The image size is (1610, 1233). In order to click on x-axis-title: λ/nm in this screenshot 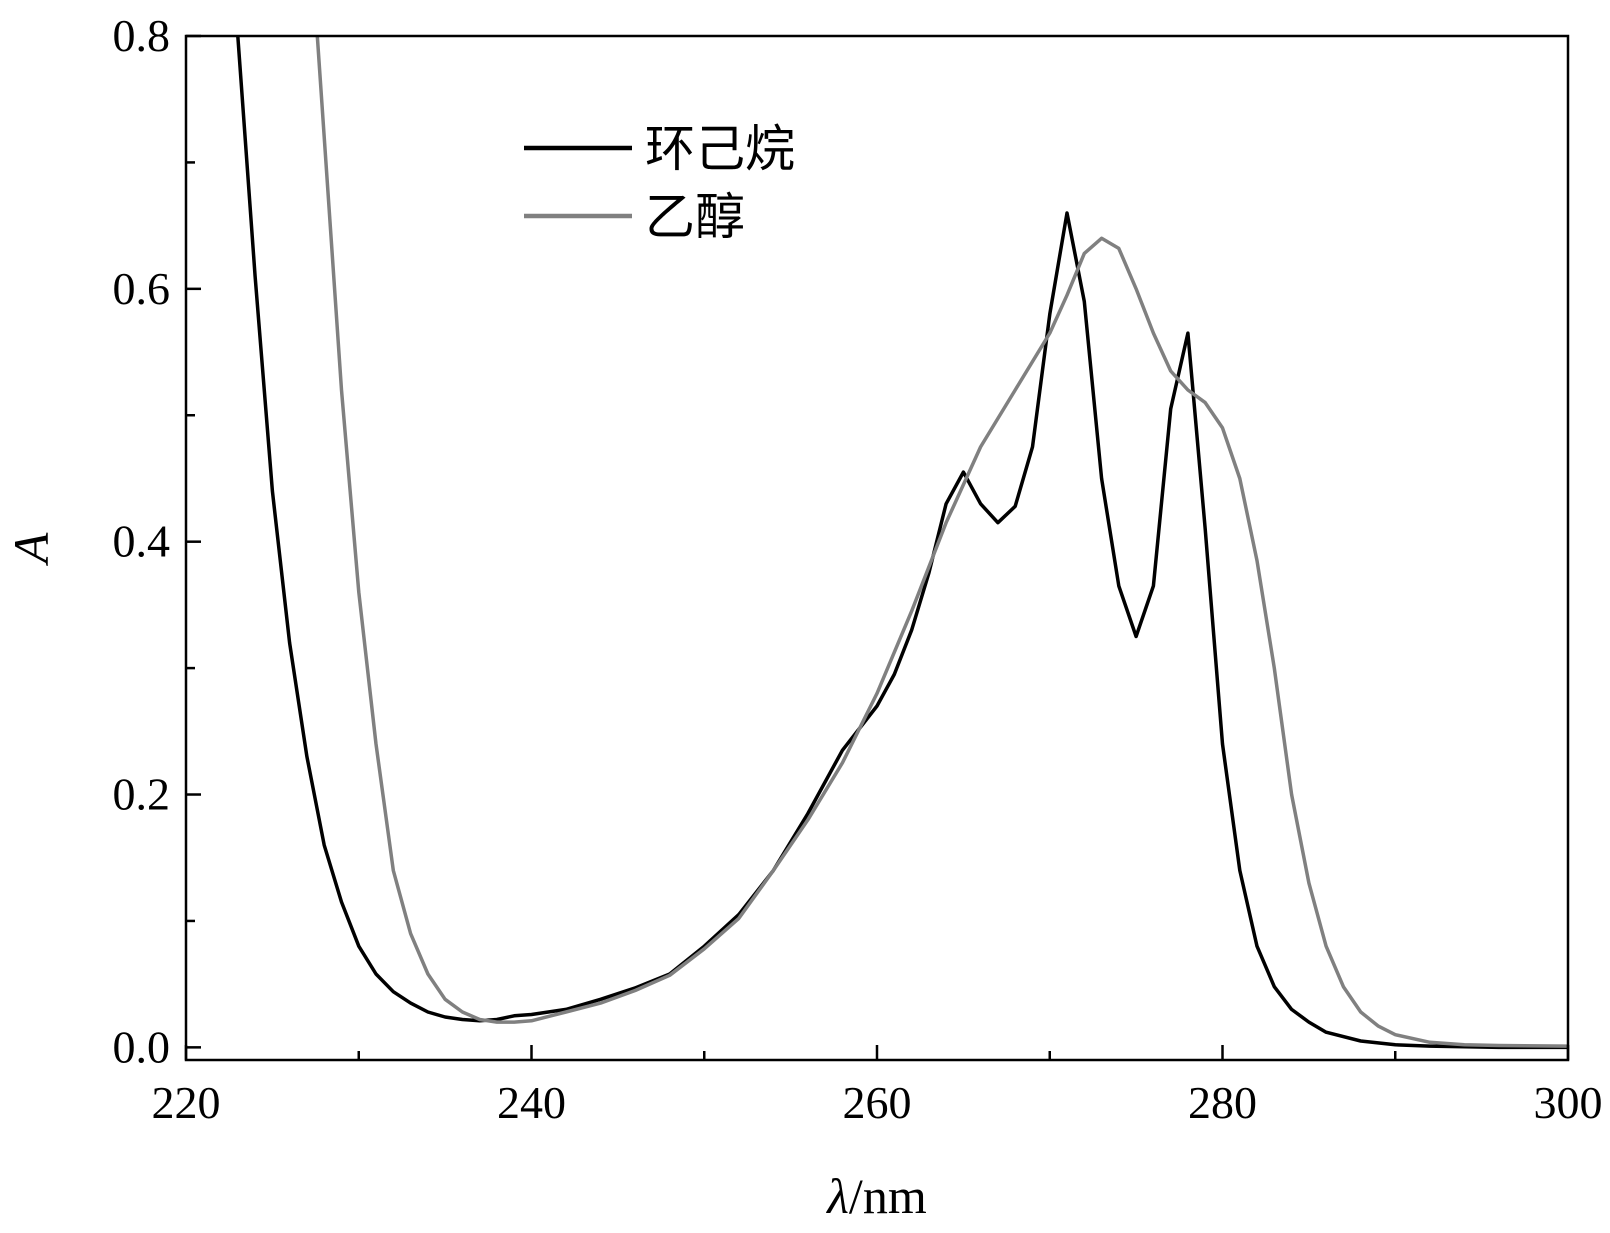, I will do `click(876, 1196)`.